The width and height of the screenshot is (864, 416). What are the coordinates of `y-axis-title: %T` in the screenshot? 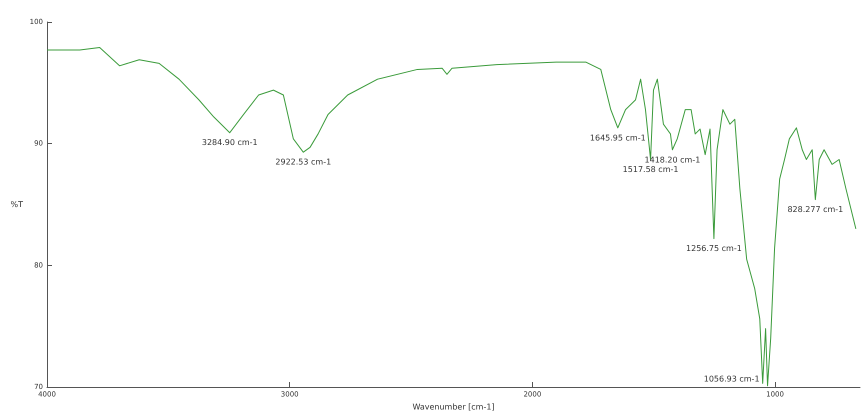 It's located at (17, 204).